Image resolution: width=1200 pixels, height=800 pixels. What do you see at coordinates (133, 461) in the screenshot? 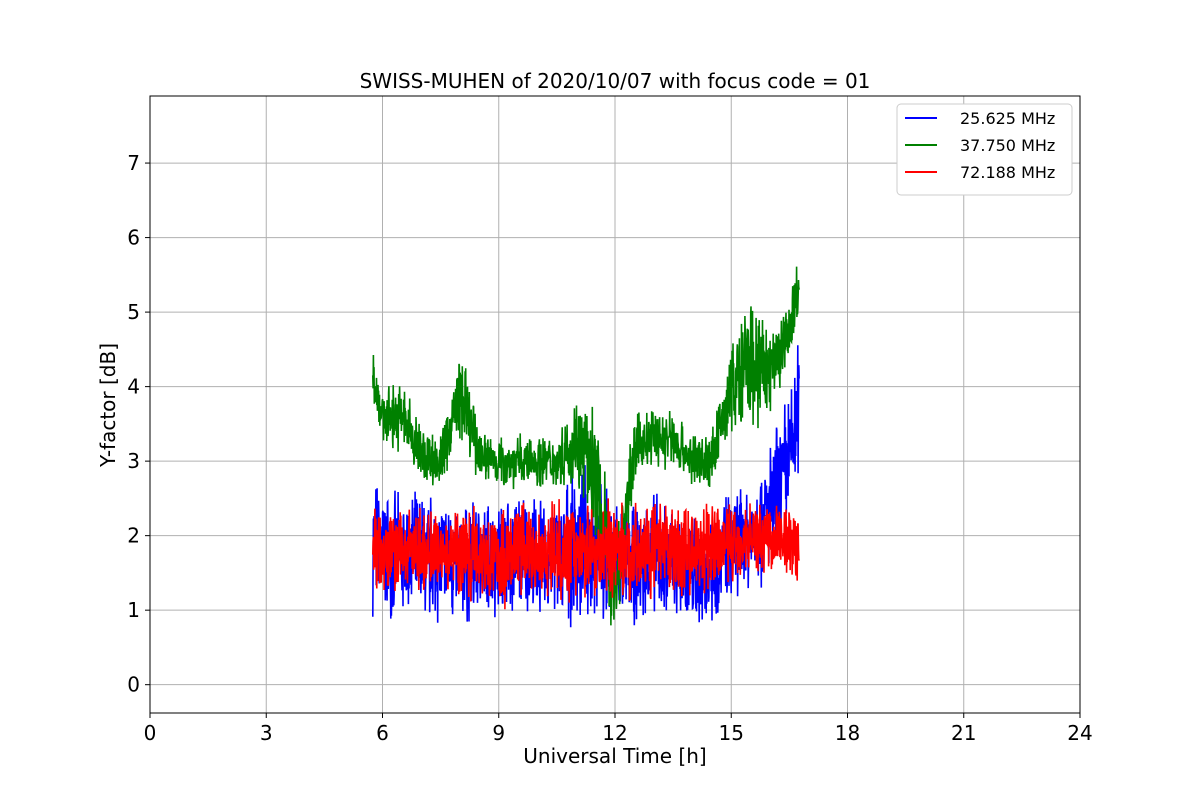
I see `y-tick-label: 3` at bounding box center [133, 461].